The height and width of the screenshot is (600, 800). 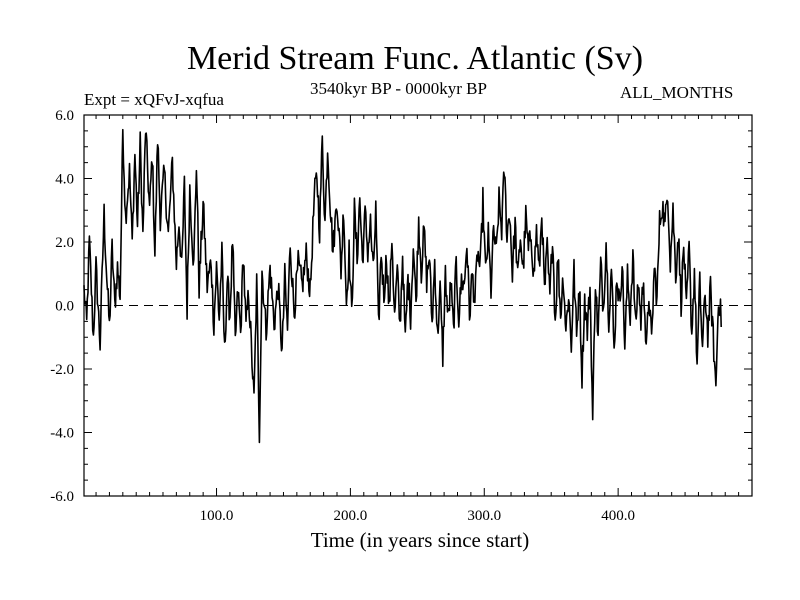 I want to click on y-tick-label: 4.0, so click(x=64, y=180).